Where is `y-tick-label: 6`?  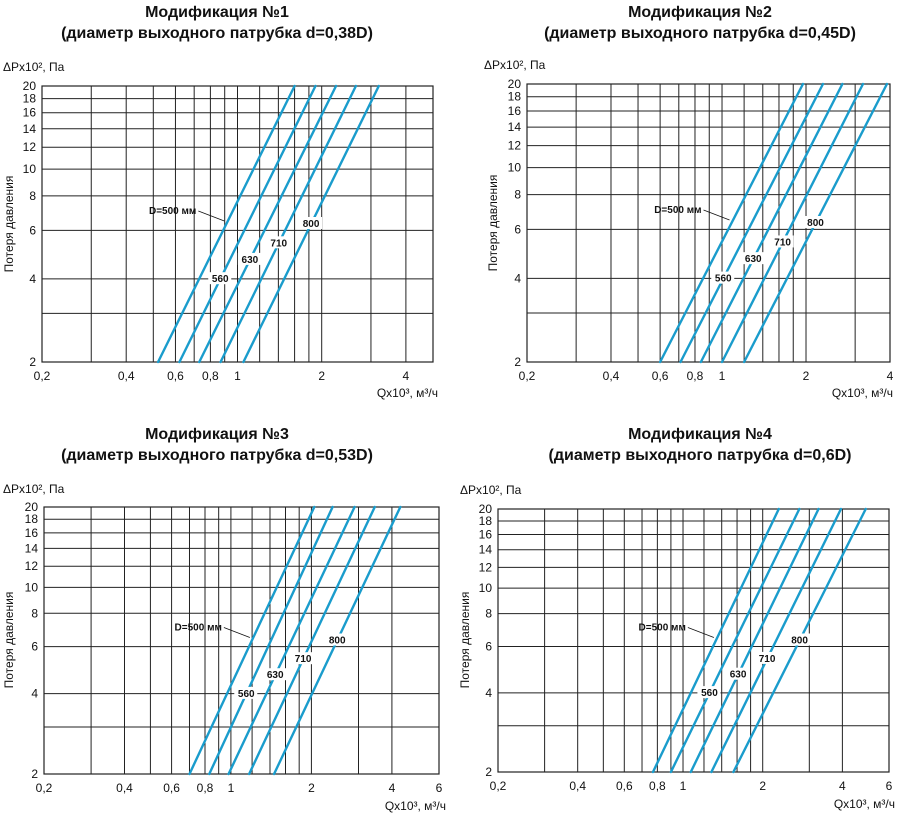 y-tick-label: 6 is located at coordinates (488, 647).